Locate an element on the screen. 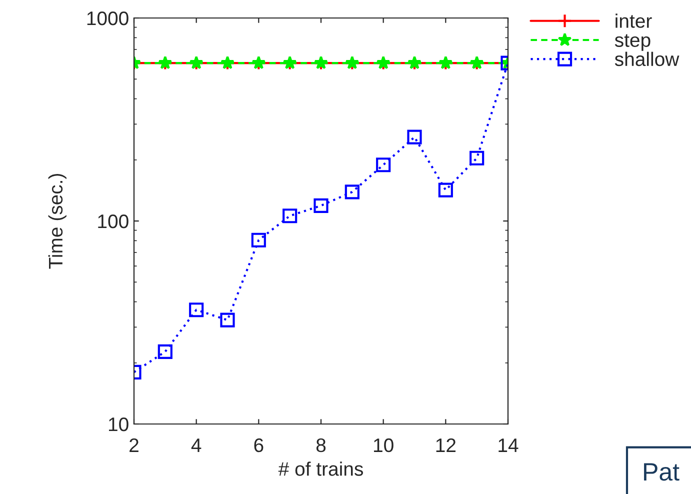 This screenshot has height=494, width=691. legend-label: step is located at coordinates (632, 42).